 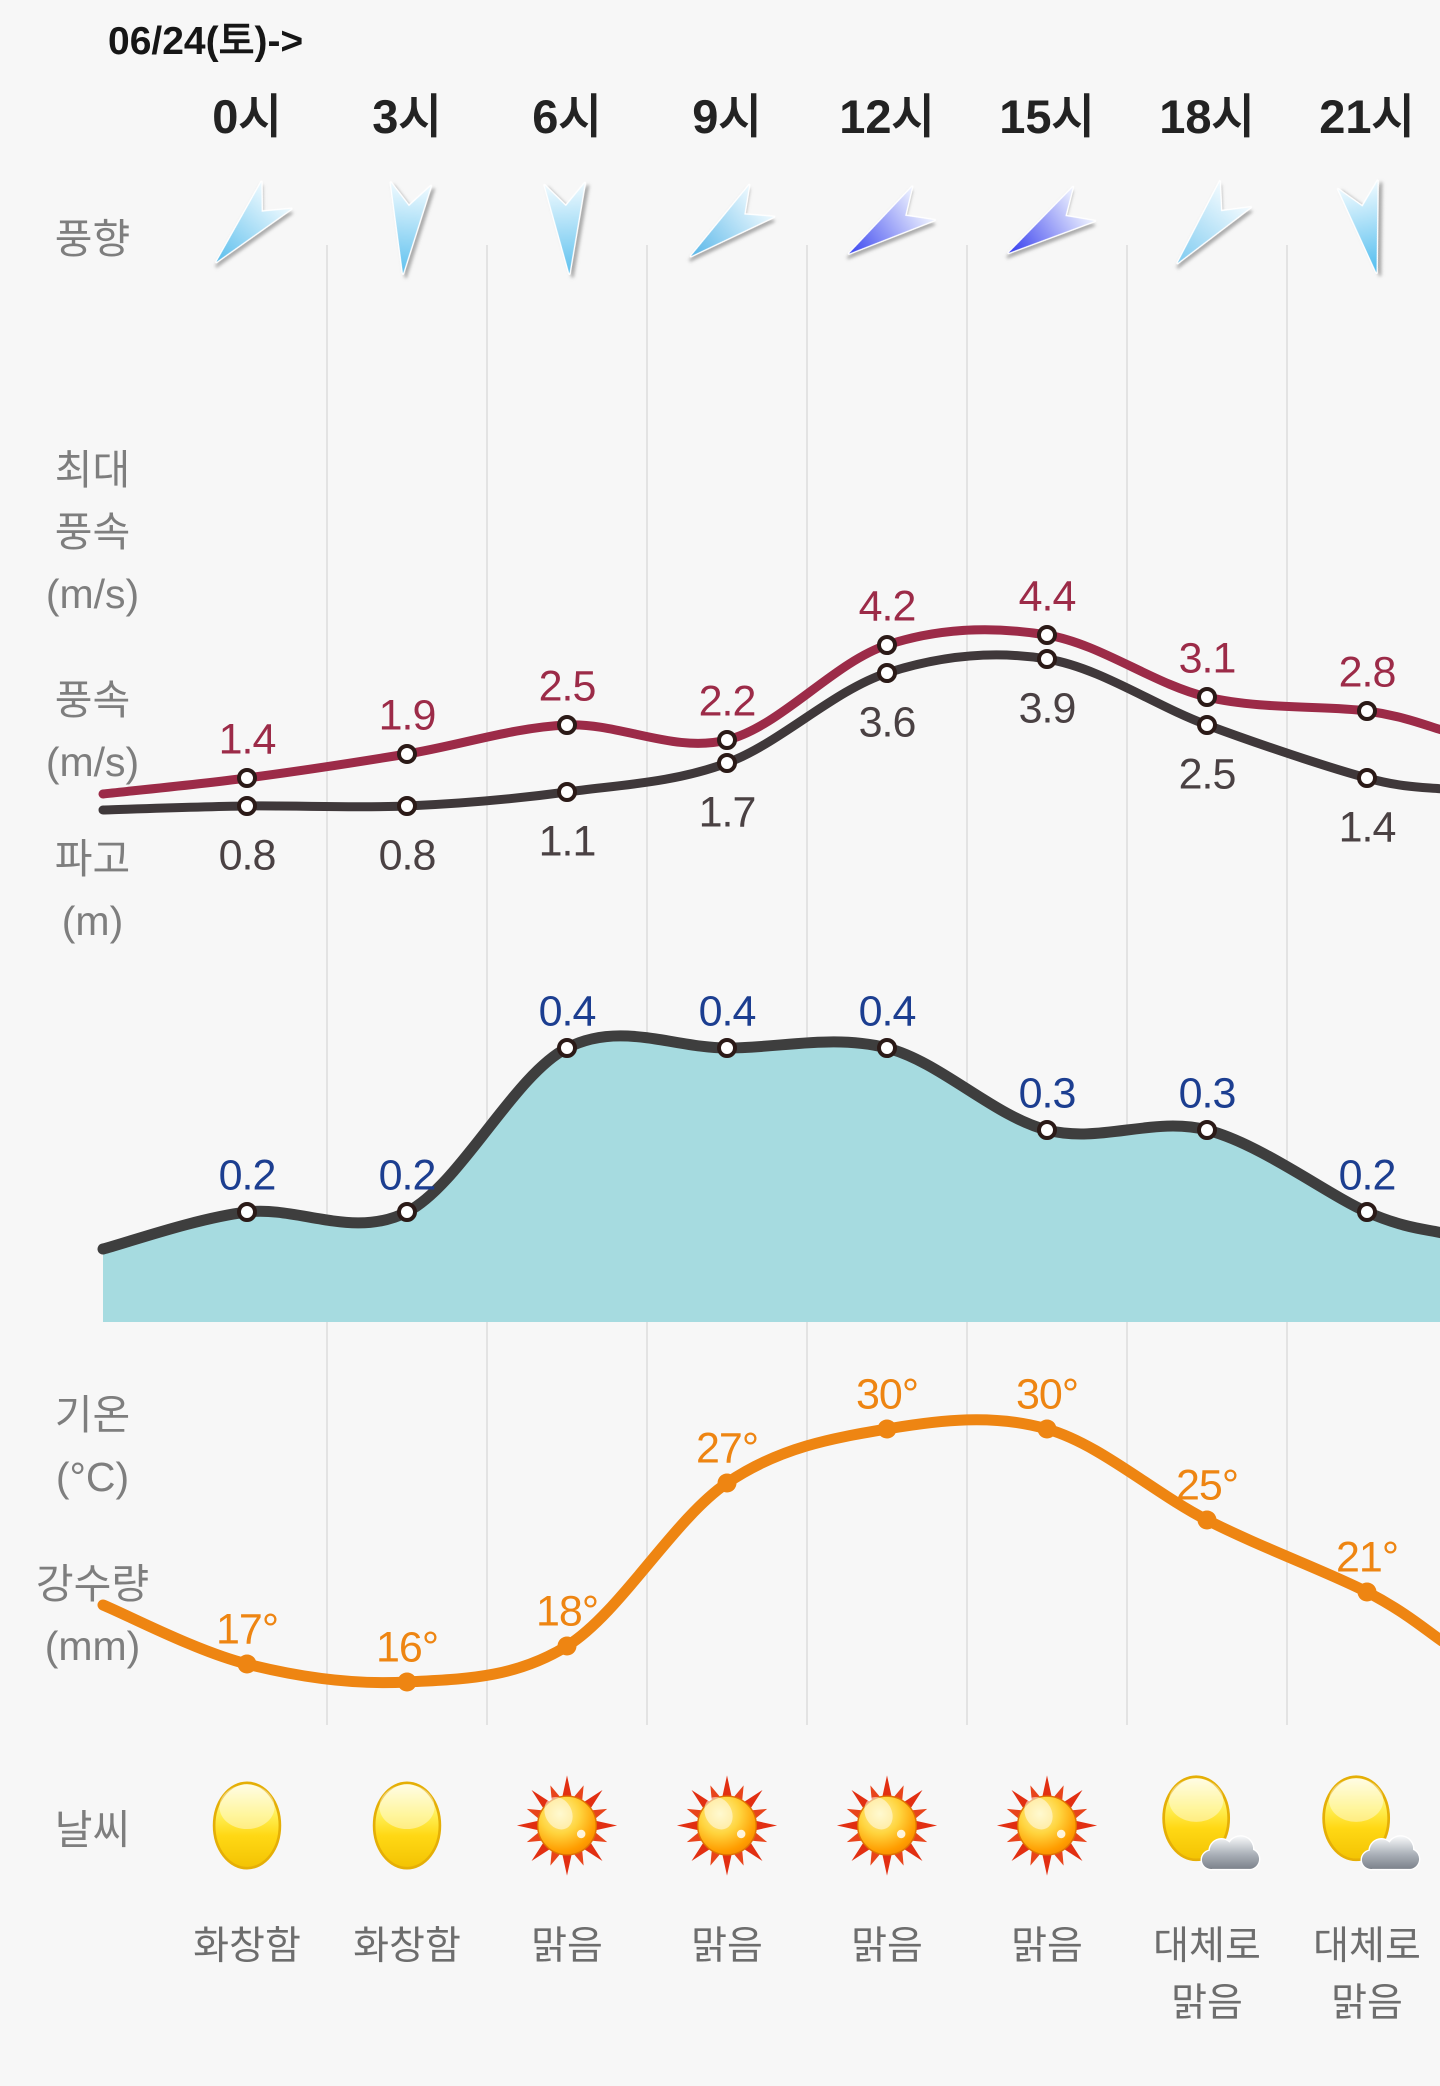 What do you see at coordinates (1047, 596) in the screenshot?
I see `max_wind-value: 4.4` at bounding box center [1047, 596].